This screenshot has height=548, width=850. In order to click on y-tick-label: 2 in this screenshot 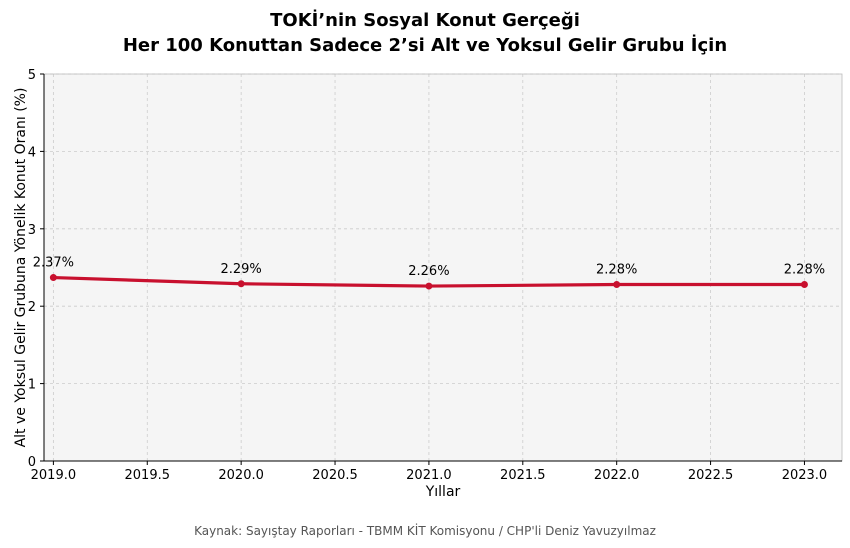, I will do `click(32, 307)`.